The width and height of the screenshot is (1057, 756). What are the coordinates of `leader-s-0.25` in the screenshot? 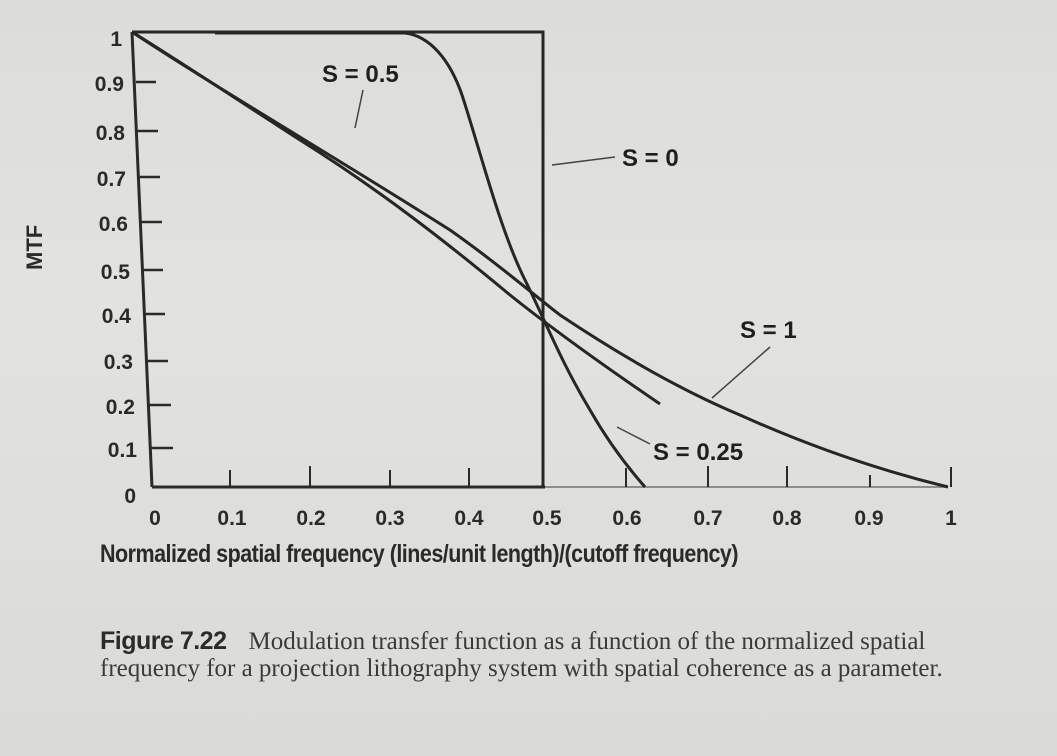 It's located at (633, 435).